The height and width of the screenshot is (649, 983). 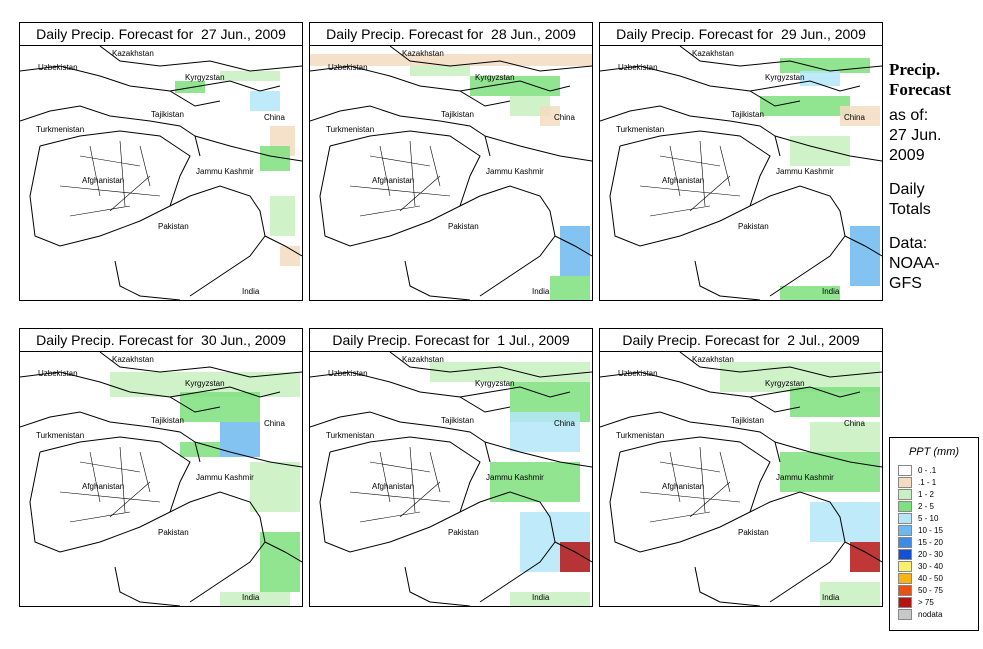 What do you see at coordinates (463, 226) in the screenshot?
I see `country-label-pakistan: Pakistan` at bounding box center [463, 226].